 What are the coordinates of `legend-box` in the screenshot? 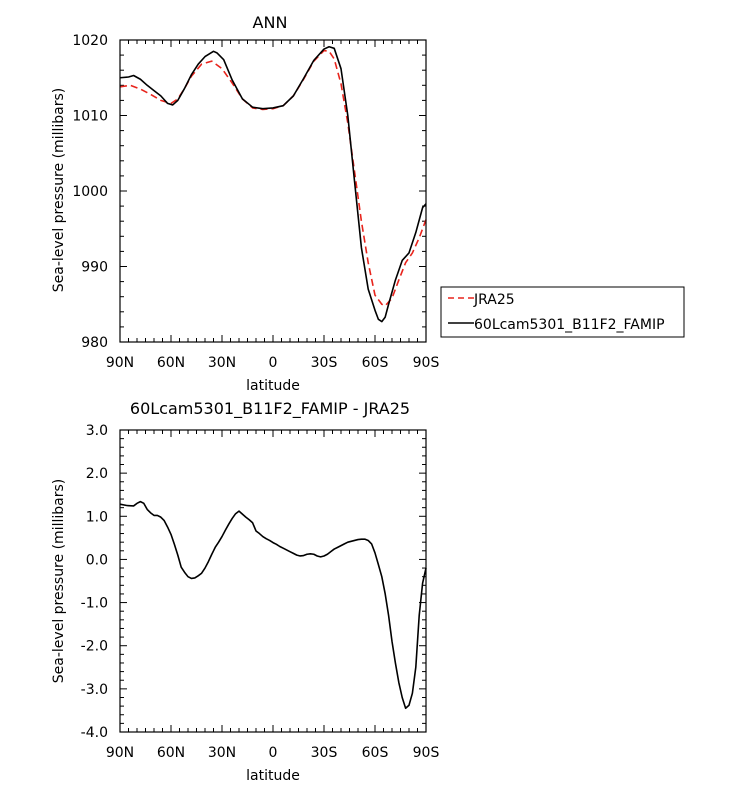 It's located at (562, 312).